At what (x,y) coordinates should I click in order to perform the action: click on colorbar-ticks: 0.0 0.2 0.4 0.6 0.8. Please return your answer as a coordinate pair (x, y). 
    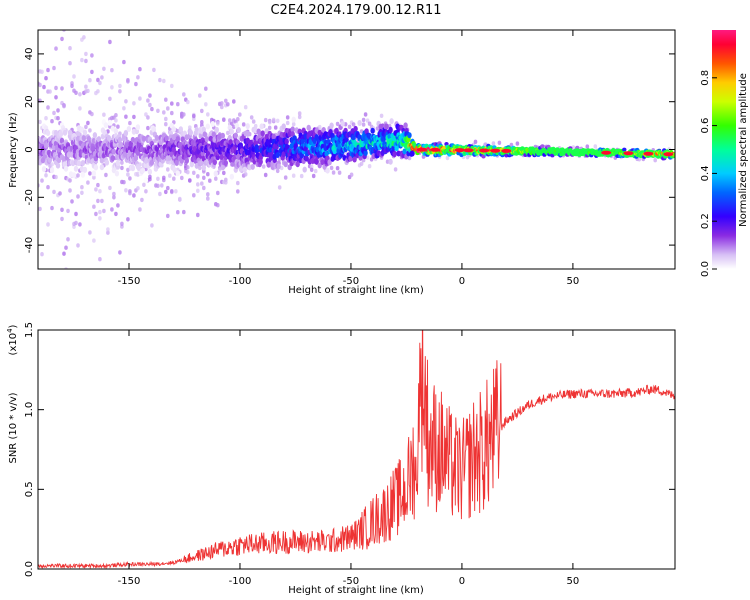
    Looking at the image, I should click on (708, 173).